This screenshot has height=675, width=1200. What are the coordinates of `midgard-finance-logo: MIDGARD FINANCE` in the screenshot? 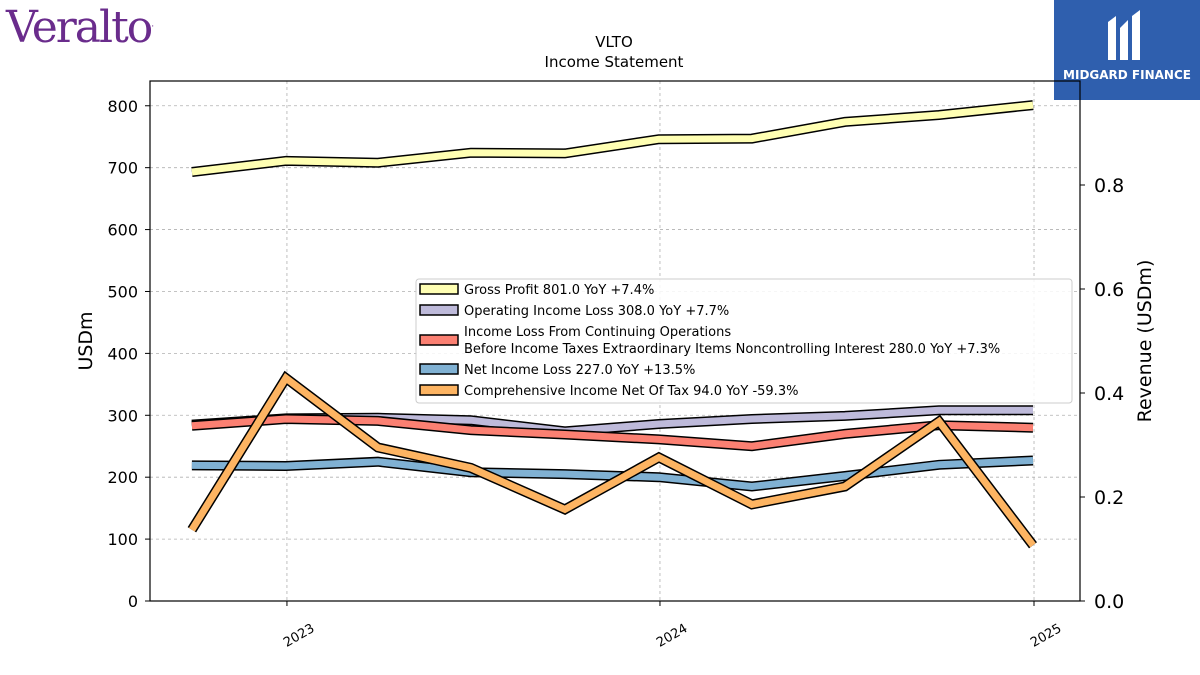 It's located at (1127, 50).